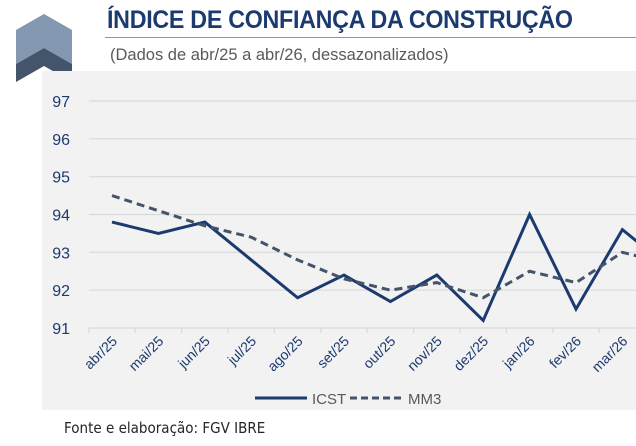 The height and width of the screenshot is (446, 636). What do you see at coordinates (379, 352) in the screenshot?
I see `x-tick-label: out/25` at bounding box center [379, 352].